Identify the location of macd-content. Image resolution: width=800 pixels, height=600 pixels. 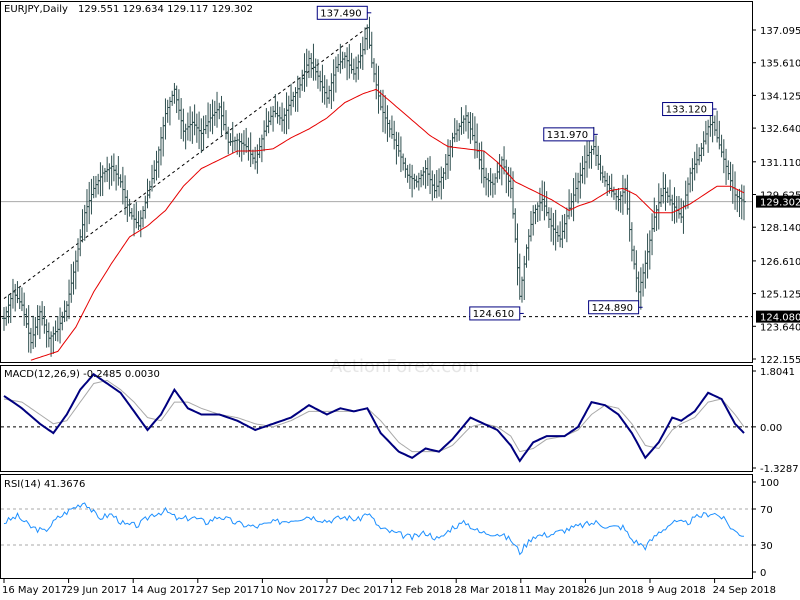
(376, 417).